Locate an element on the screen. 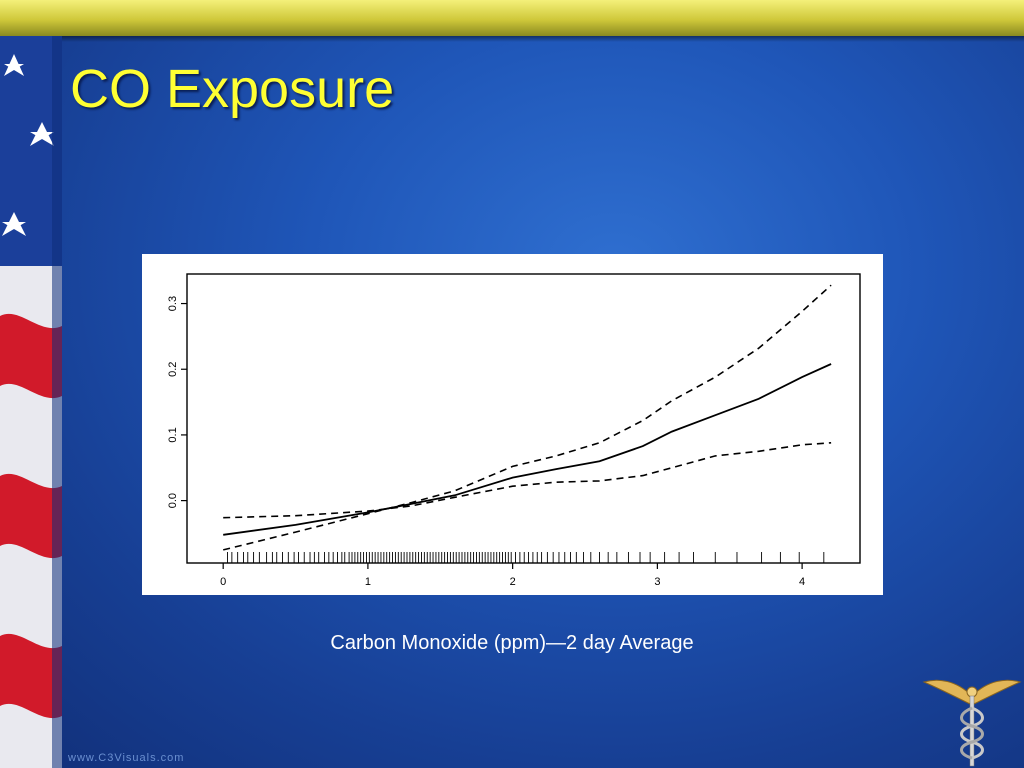 Image resolution: width=1024 pixels, height=768 pixels. top-band-shadow is located at coordinates (512, 39).